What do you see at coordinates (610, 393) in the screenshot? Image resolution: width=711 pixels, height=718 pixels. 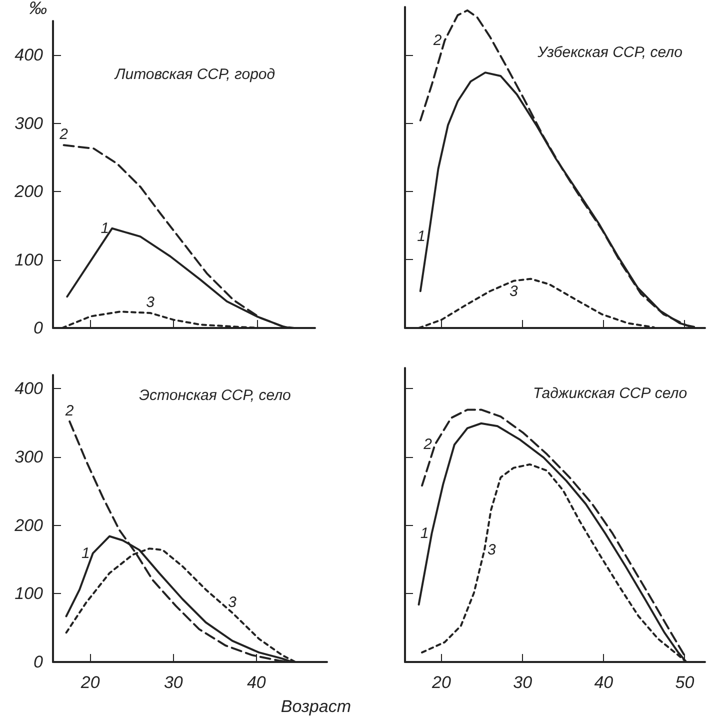 I see `text: Таджикская ССР село` at bounding box center [610, 393].